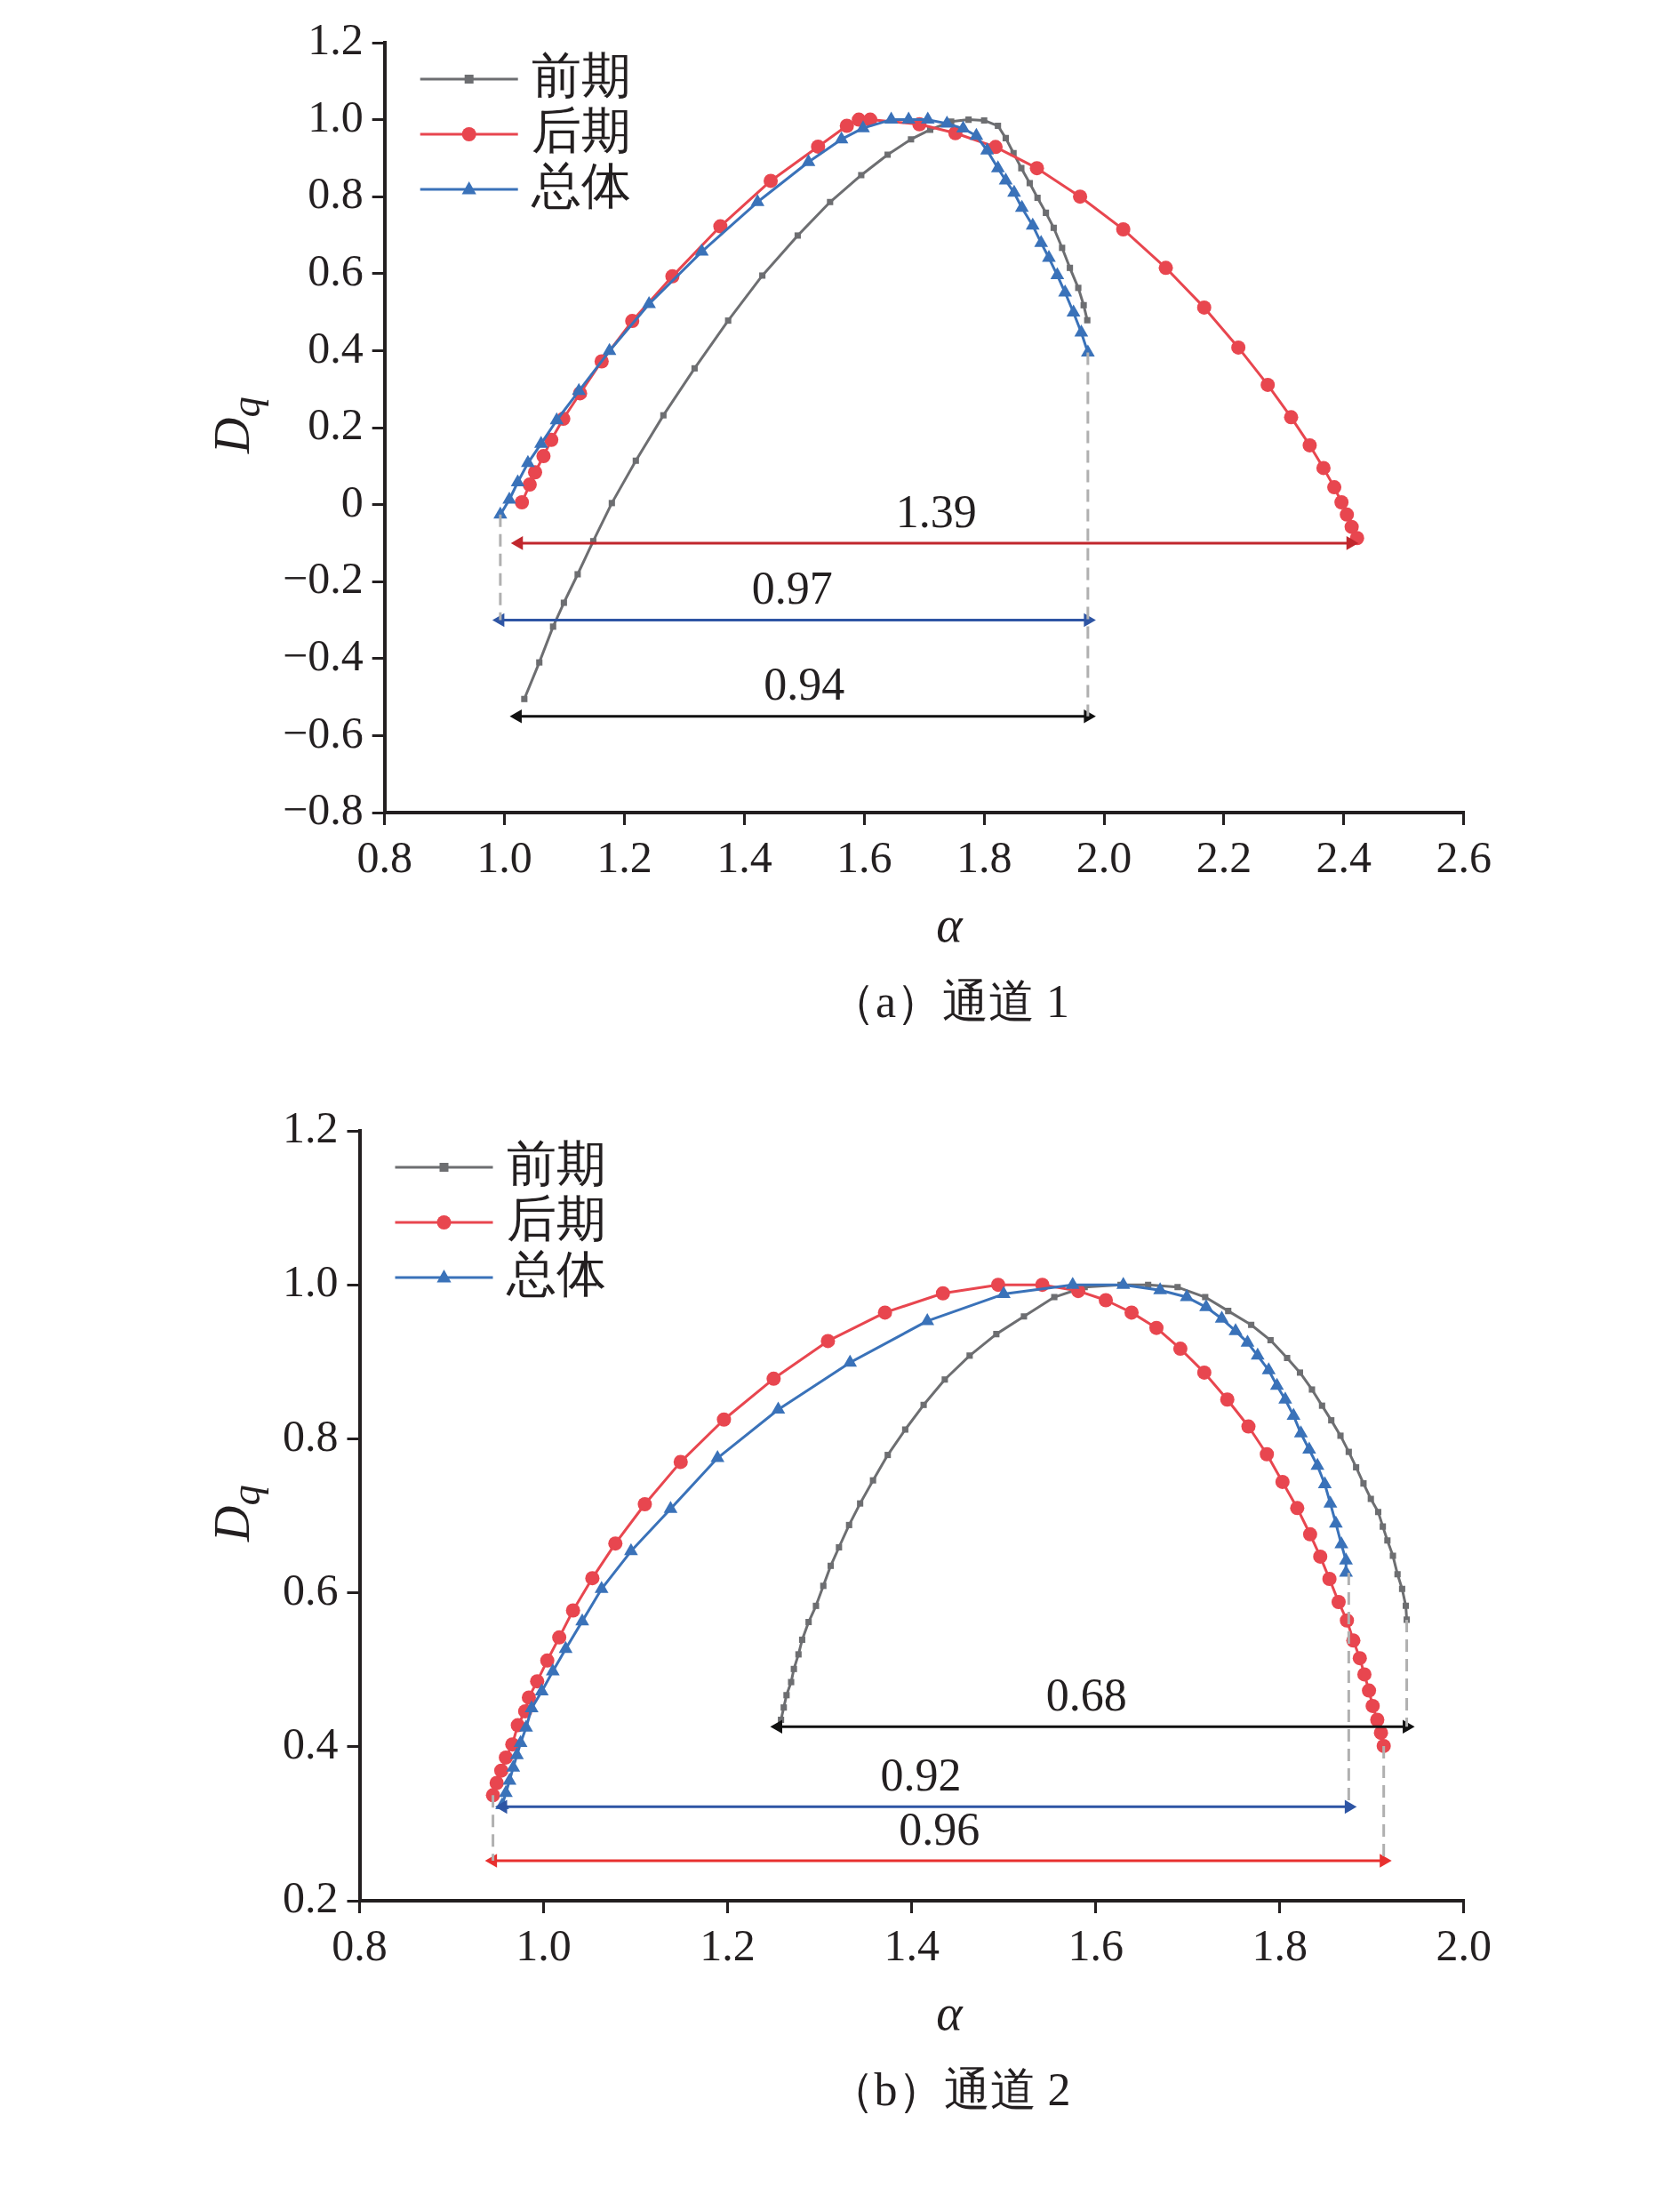 This screenshot has height=2187, width=1680. Describe the element at coordinates (544, 1945) in the screenshot. I see `x-tick-label: 1.0` at that location.